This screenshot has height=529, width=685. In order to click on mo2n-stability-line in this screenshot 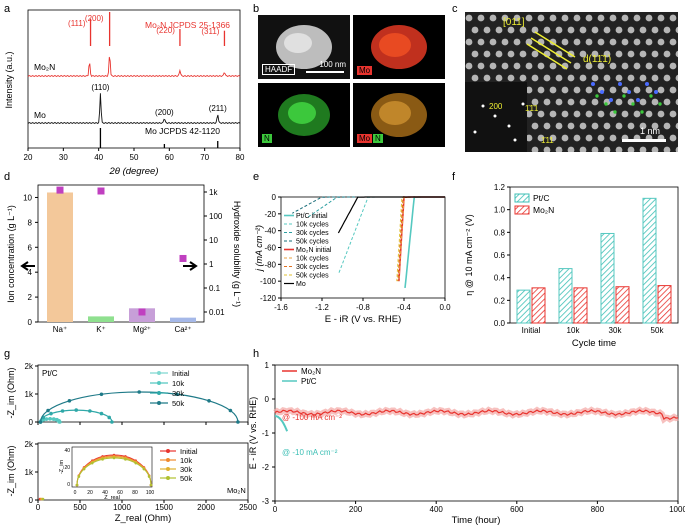, I will do `click(476, 415)`.